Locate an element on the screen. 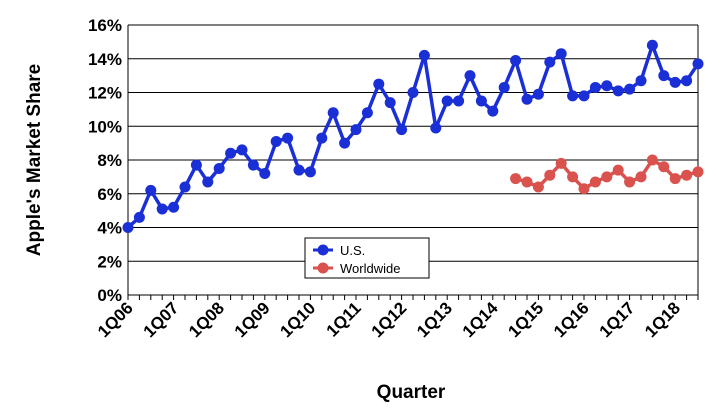 This screenshot has width=718, height=413. legend-item-us: U.S. is located at coordinates (339, 250).